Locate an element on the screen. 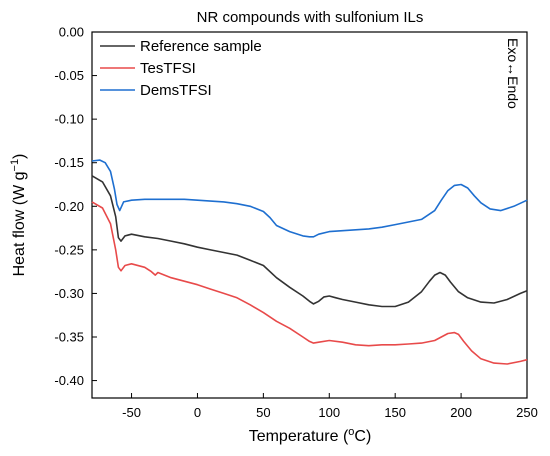 The width and height of the screenshot is (550, 456). y-tick-label: -0.40 is located at coordinates (69, 380).